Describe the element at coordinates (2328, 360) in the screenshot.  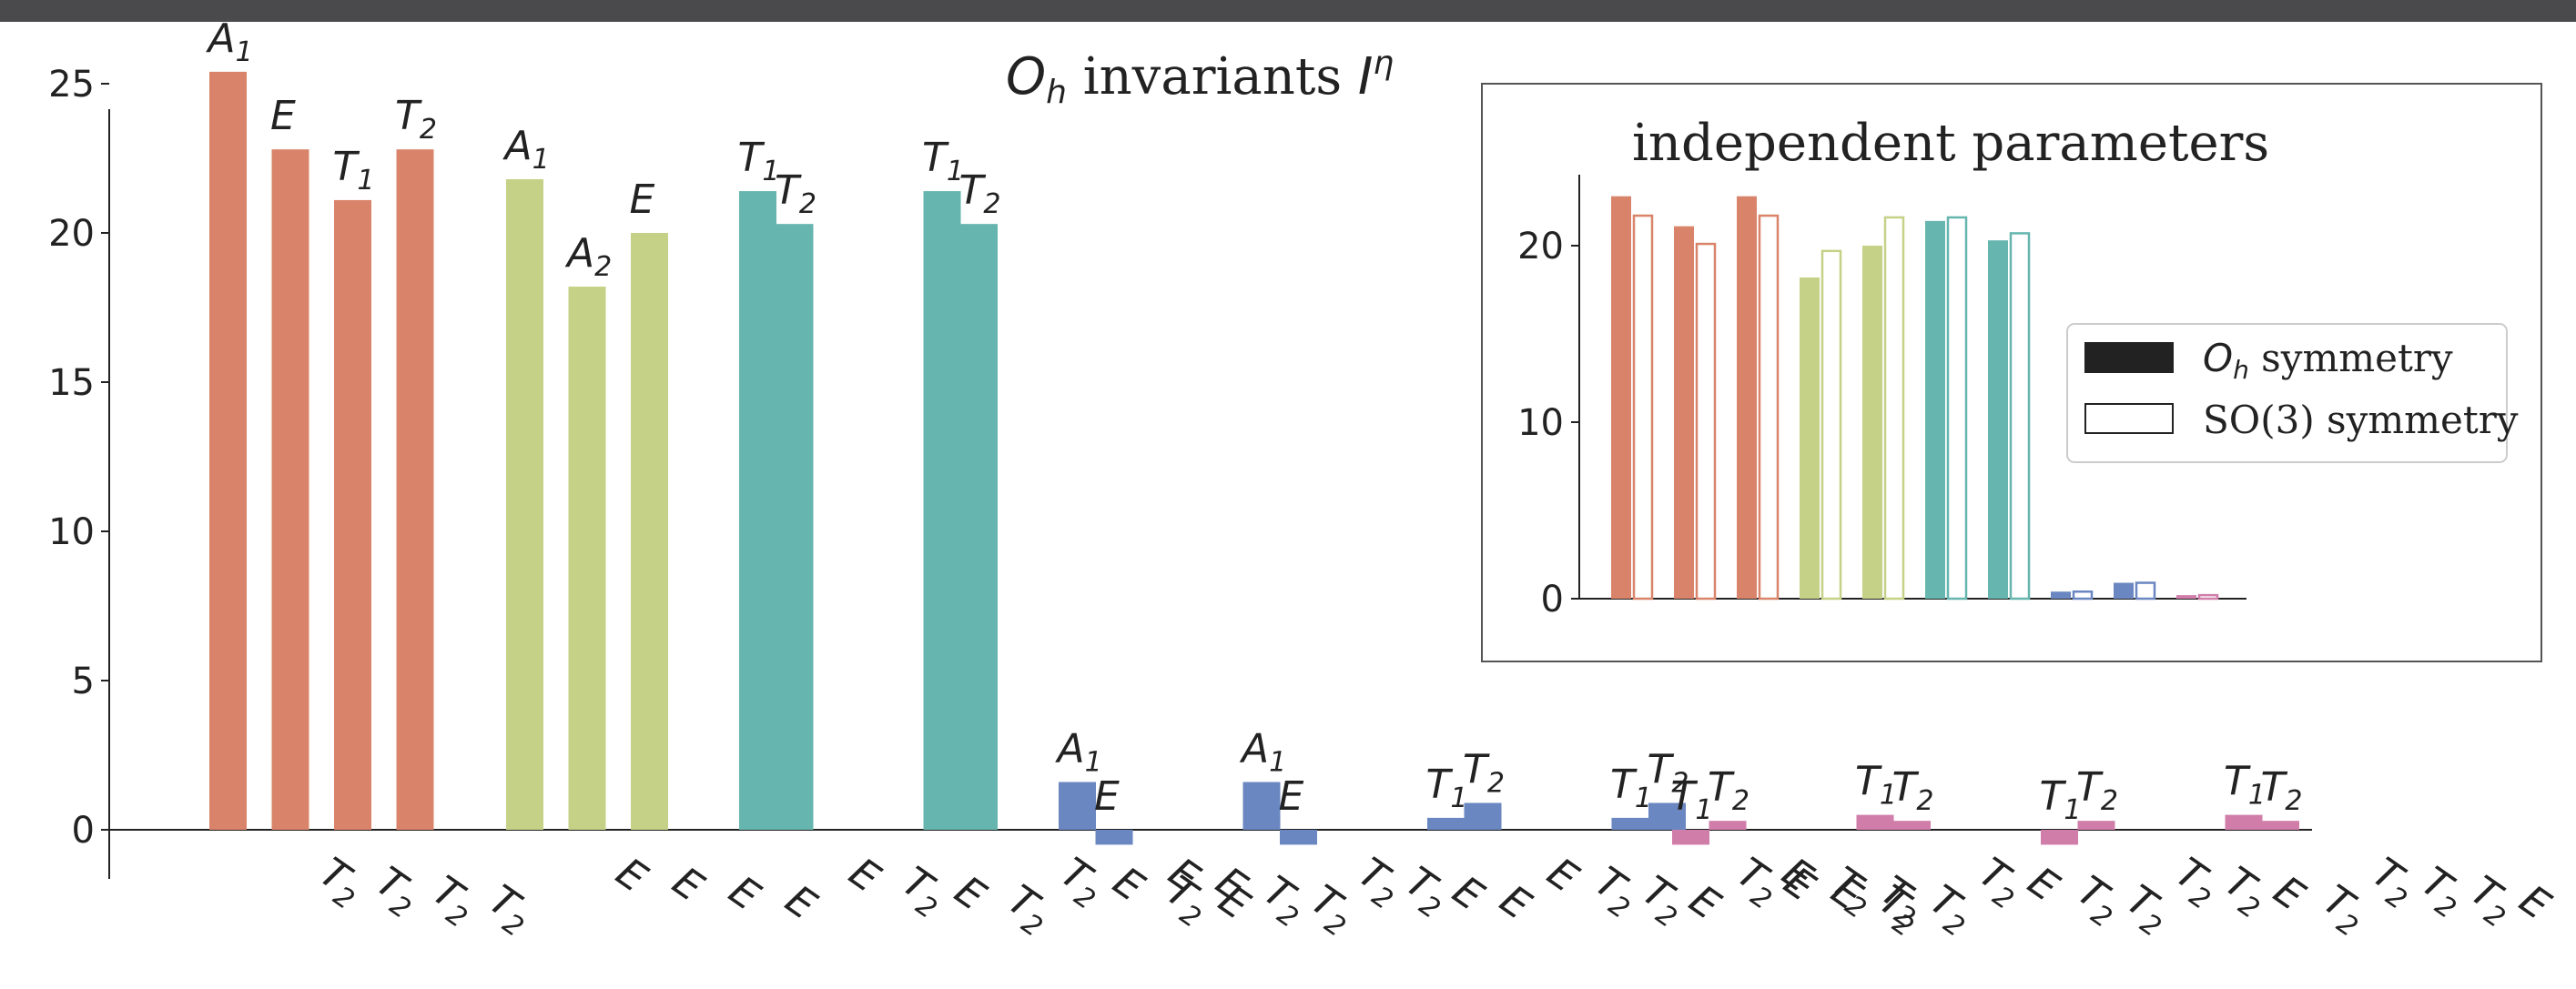
I see `legend-label-oh: Oh symmetry` at that location.